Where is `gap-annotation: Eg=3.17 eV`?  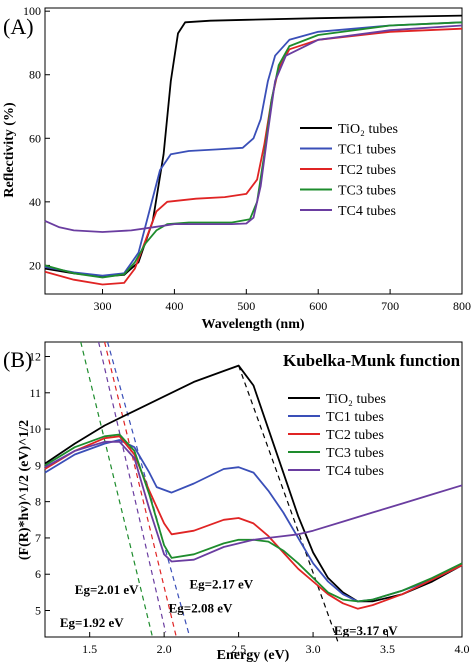 gap-annotation: Eg=3.17 eV is located at coordinates (366, 630).